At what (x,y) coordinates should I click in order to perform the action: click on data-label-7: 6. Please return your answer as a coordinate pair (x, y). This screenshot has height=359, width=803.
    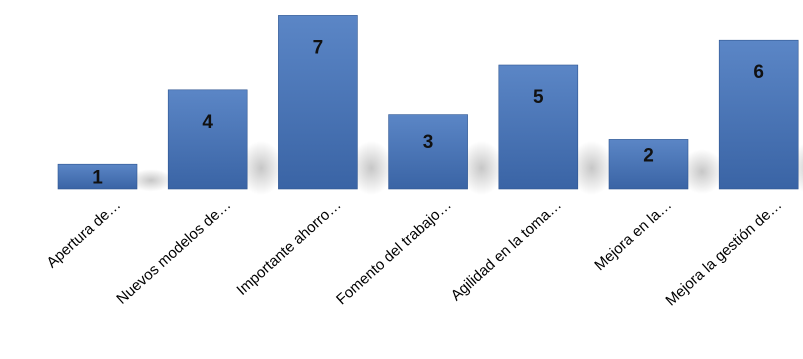
    Looking at the image, I should click on (758, 72).